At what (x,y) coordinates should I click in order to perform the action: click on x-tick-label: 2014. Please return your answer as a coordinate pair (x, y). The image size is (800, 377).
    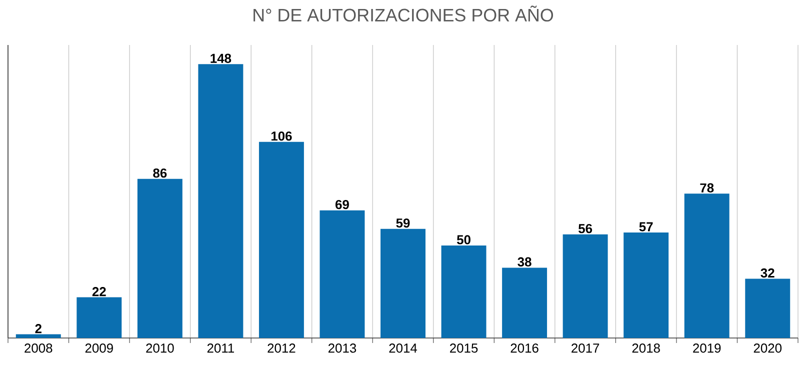
    Looking at the image, I should click on (403, 348).